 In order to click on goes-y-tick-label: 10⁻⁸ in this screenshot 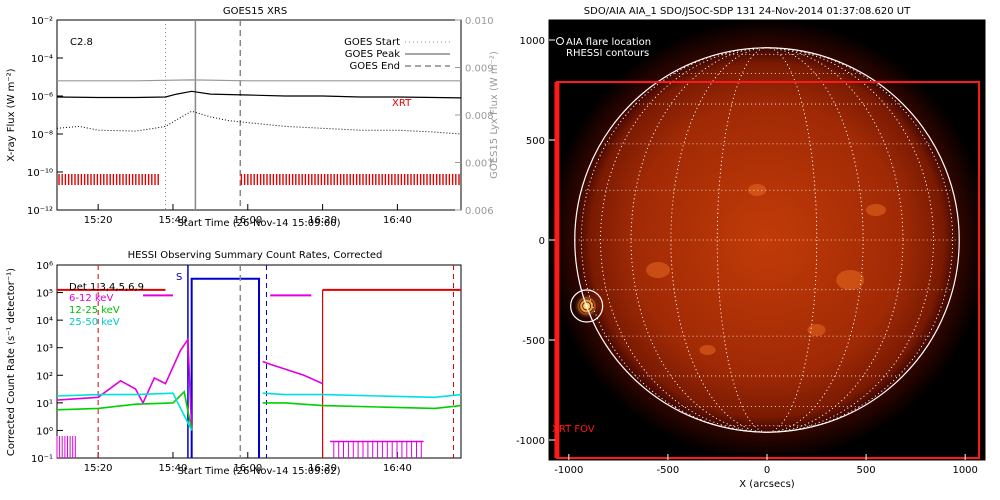, I will do `click(42, 135)`.